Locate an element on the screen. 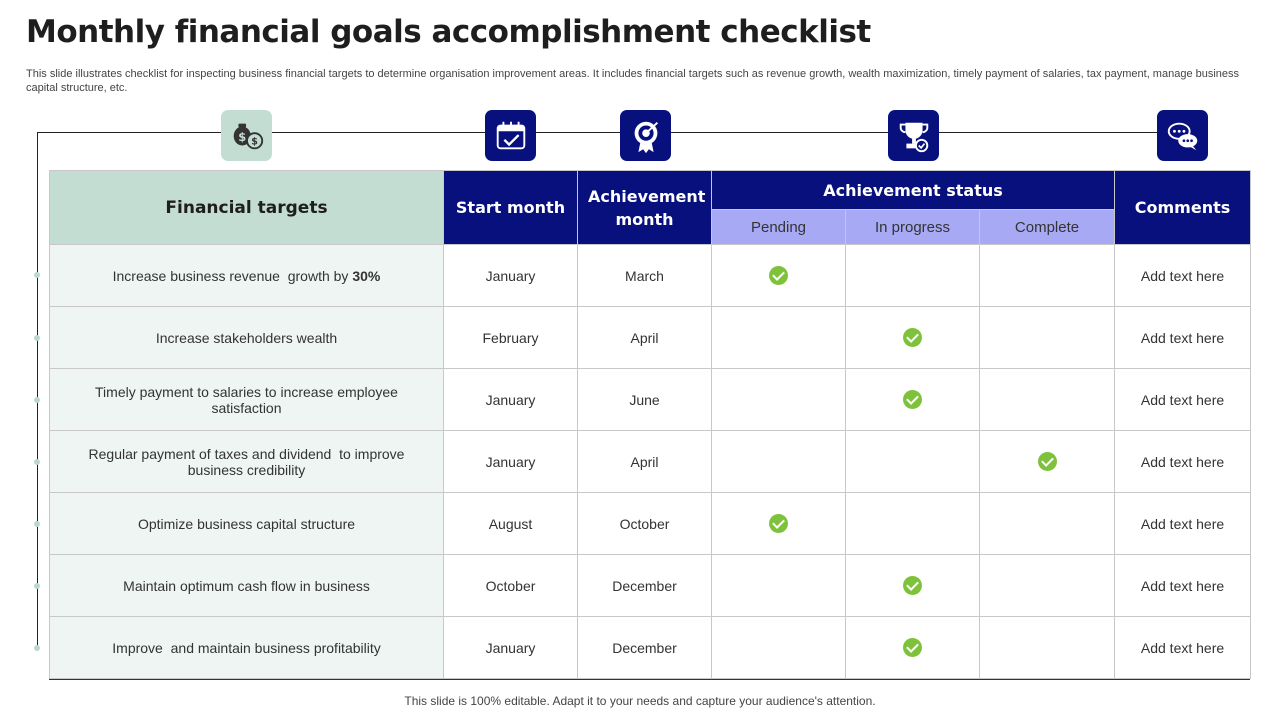 Image resolution: width=1280 pixels, height=720 pixels. financial-target-highlight: 30% is located at coordinates (366, 275).